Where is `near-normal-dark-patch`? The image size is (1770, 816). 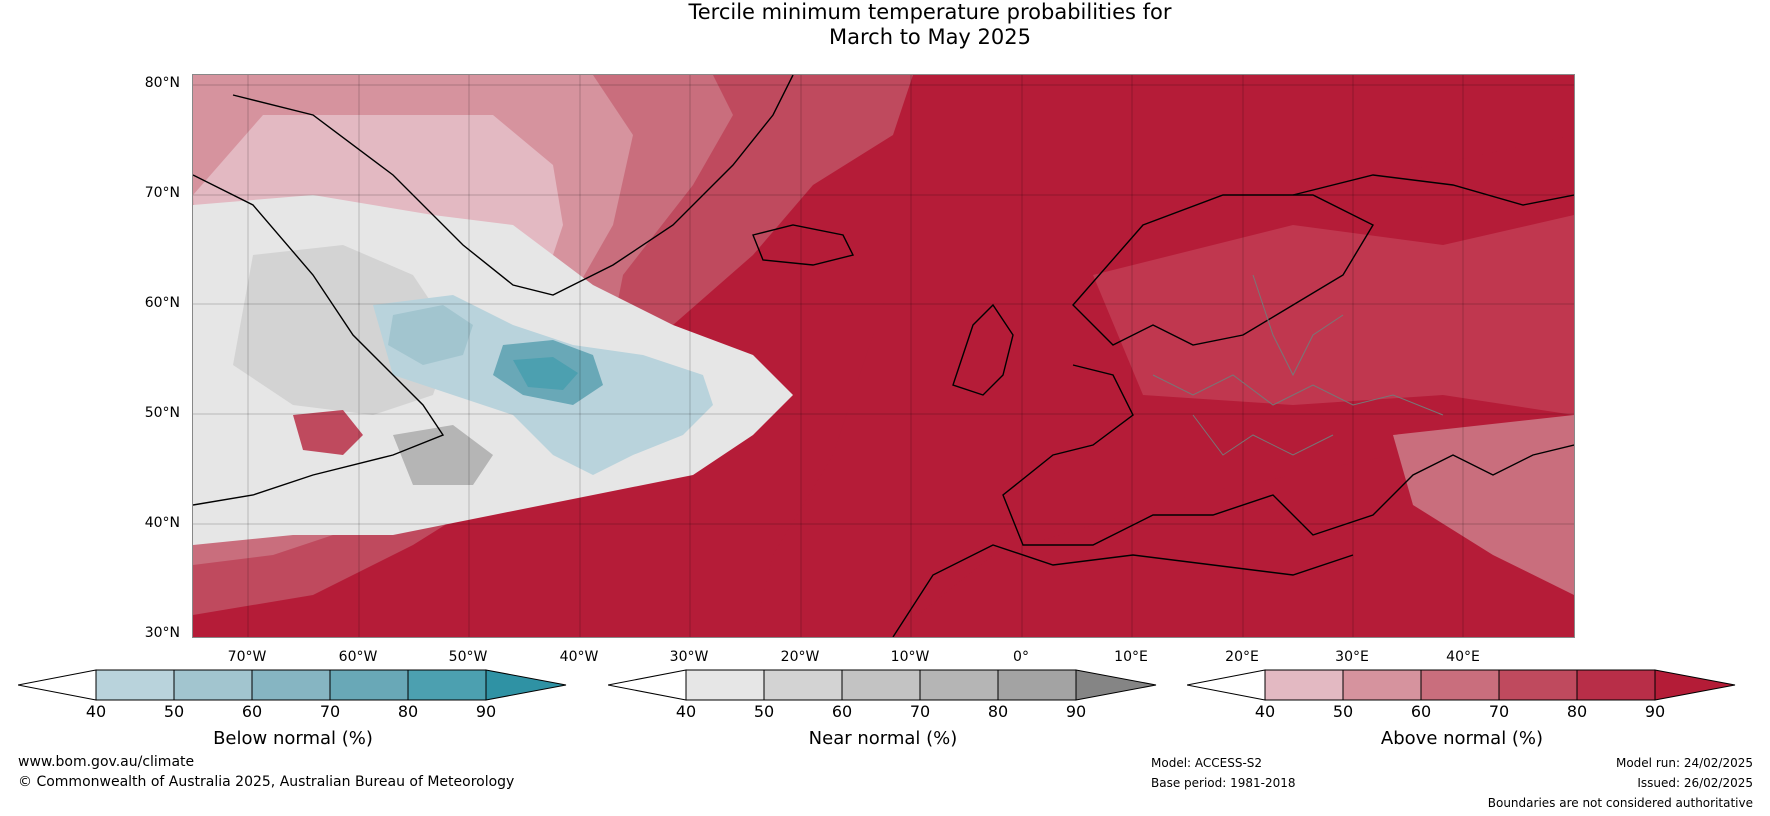 near-normal-dark-patch is located at coordinates (443, 455).